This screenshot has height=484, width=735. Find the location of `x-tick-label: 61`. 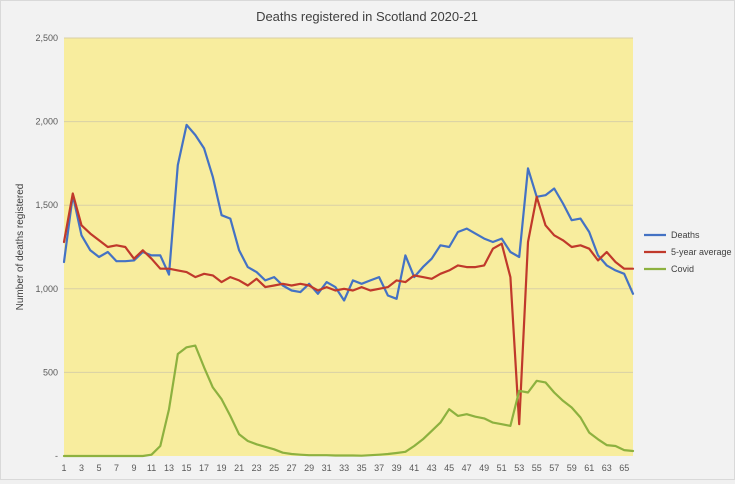

x-tick-label: 61 is located at coordinates (589, 468).